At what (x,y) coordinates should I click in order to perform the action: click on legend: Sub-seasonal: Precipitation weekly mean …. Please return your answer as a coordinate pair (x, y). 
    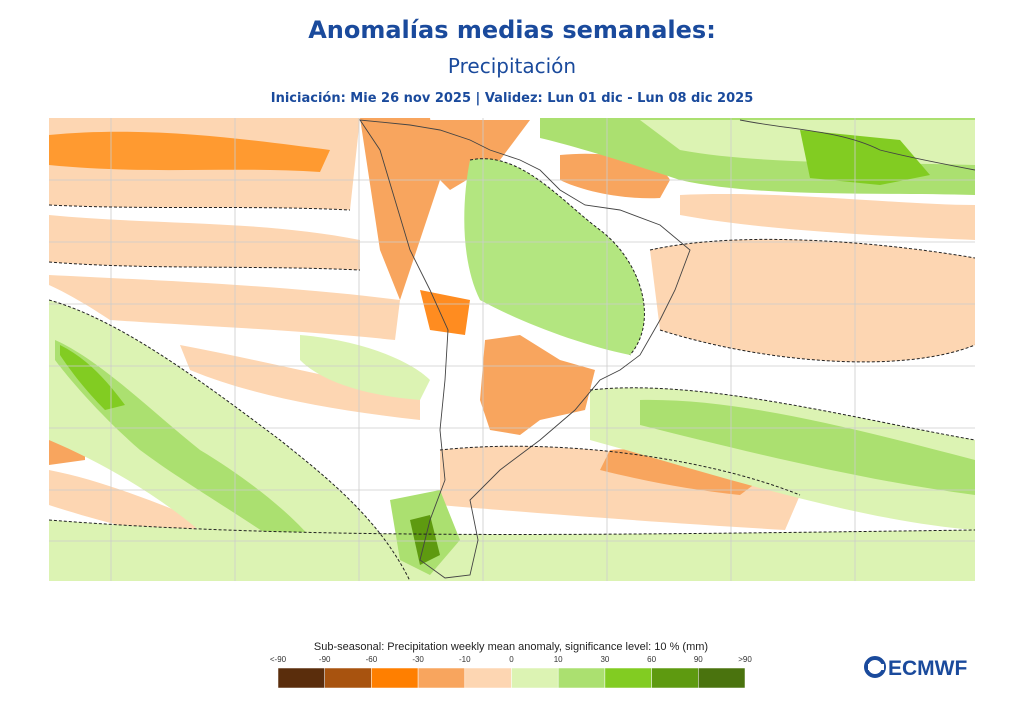
    Looking at the image, I should click on (511, 665).